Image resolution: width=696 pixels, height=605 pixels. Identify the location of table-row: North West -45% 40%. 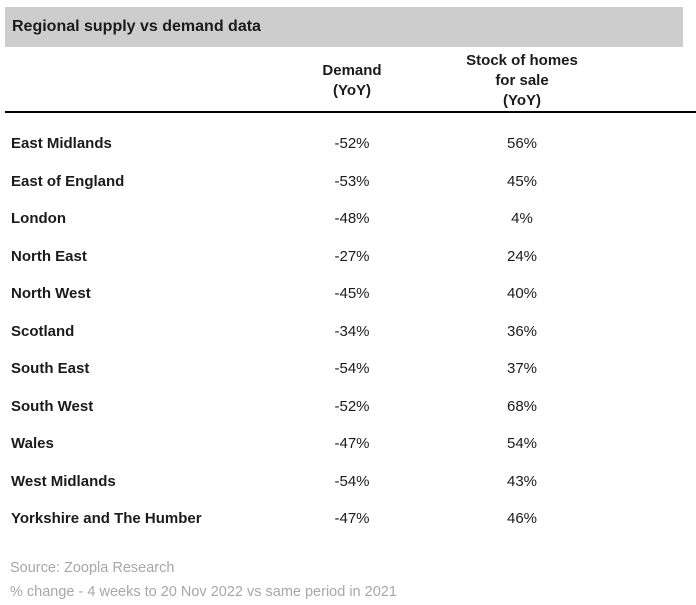
(348, 294).